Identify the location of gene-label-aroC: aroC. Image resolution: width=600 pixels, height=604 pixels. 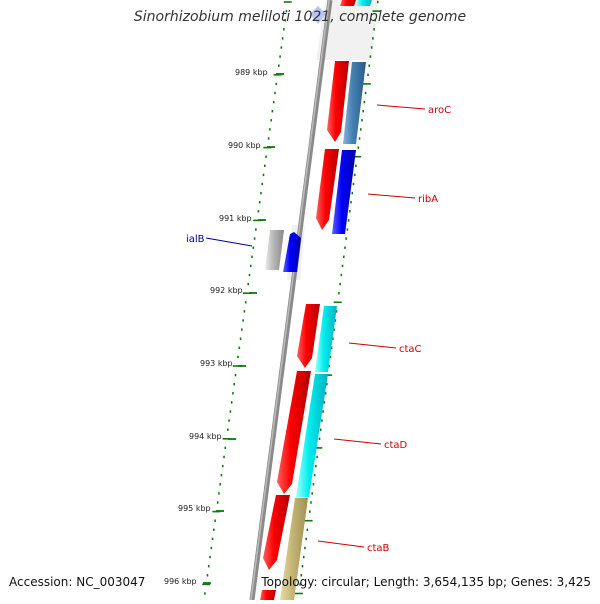
(439, 110).